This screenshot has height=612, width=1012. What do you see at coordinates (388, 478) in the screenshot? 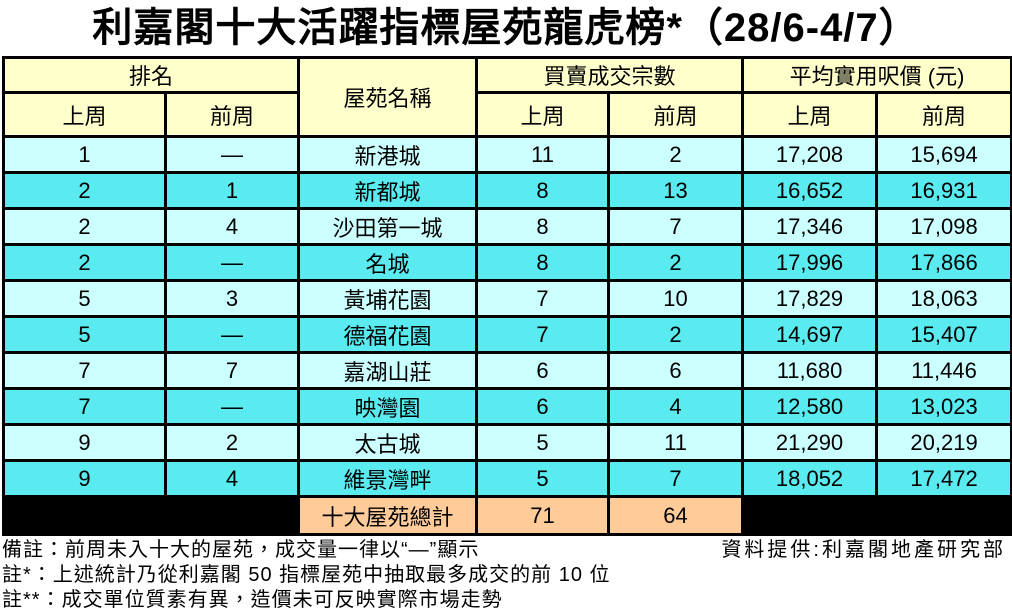
I see `estate-name: 維景灣畔` at bounding box center [388, 478].